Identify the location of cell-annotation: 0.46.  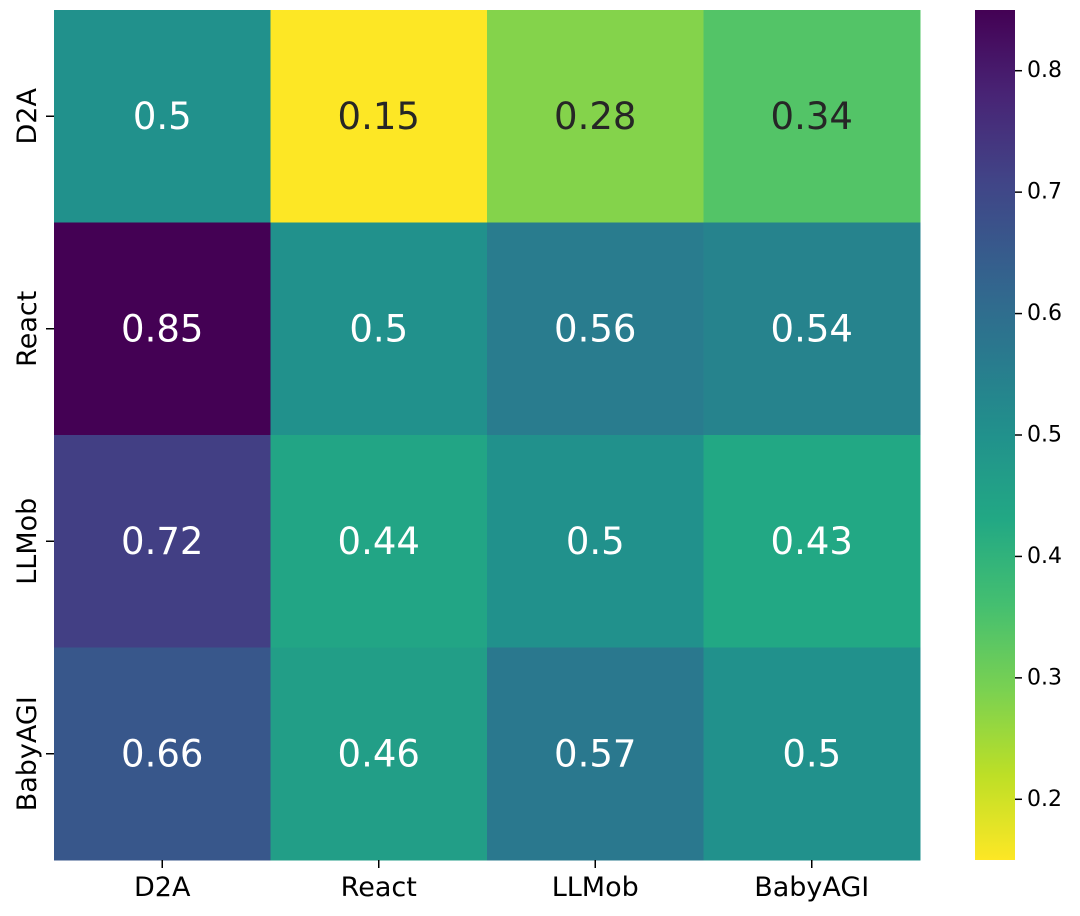
(379, 753).